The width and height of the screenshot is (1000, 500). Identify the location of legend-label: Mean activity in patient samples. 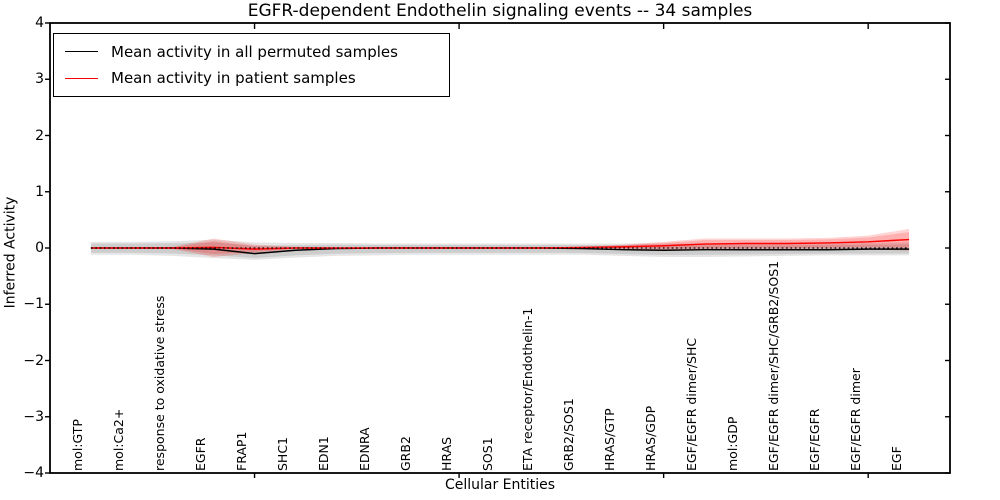
(233, 78).